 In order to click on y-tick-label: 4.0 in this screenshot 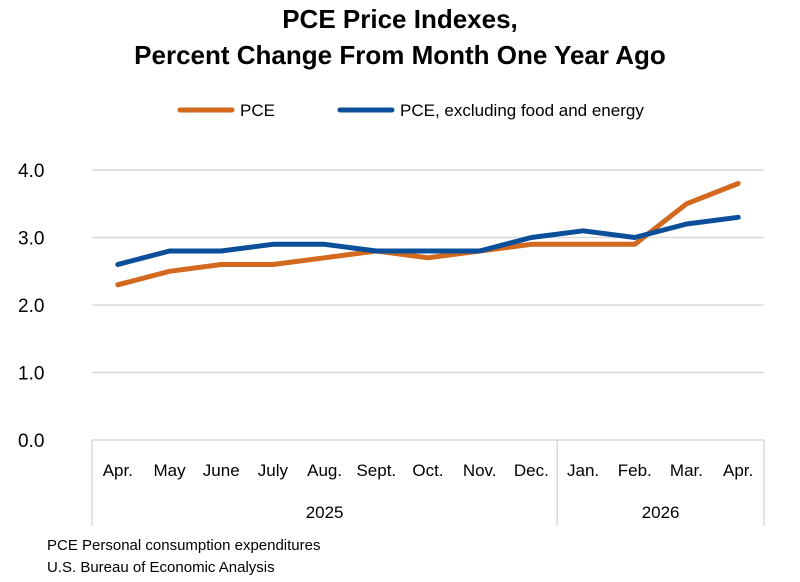, I will do `click(31, 171)`.